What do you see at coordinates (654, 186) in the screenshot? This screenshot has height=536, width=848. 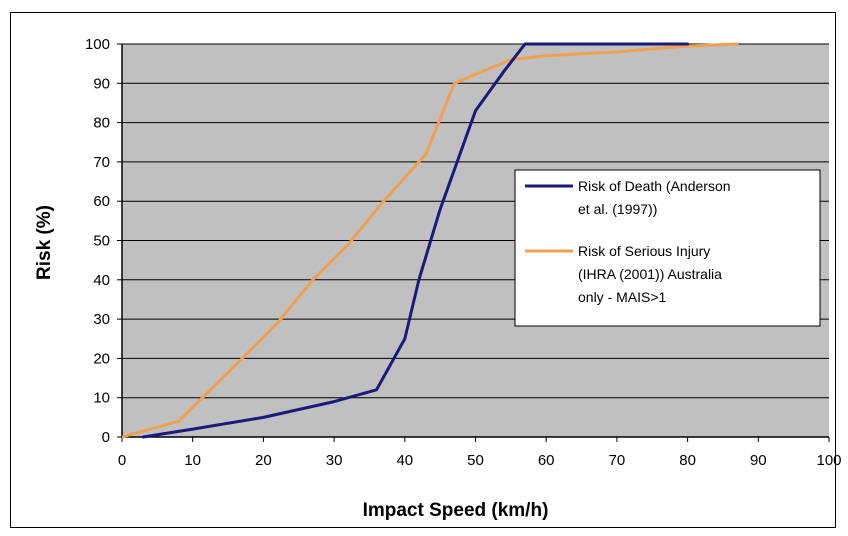 I see `legend-label: Risk of Death (Anderson` at bounding box center [654, 186].